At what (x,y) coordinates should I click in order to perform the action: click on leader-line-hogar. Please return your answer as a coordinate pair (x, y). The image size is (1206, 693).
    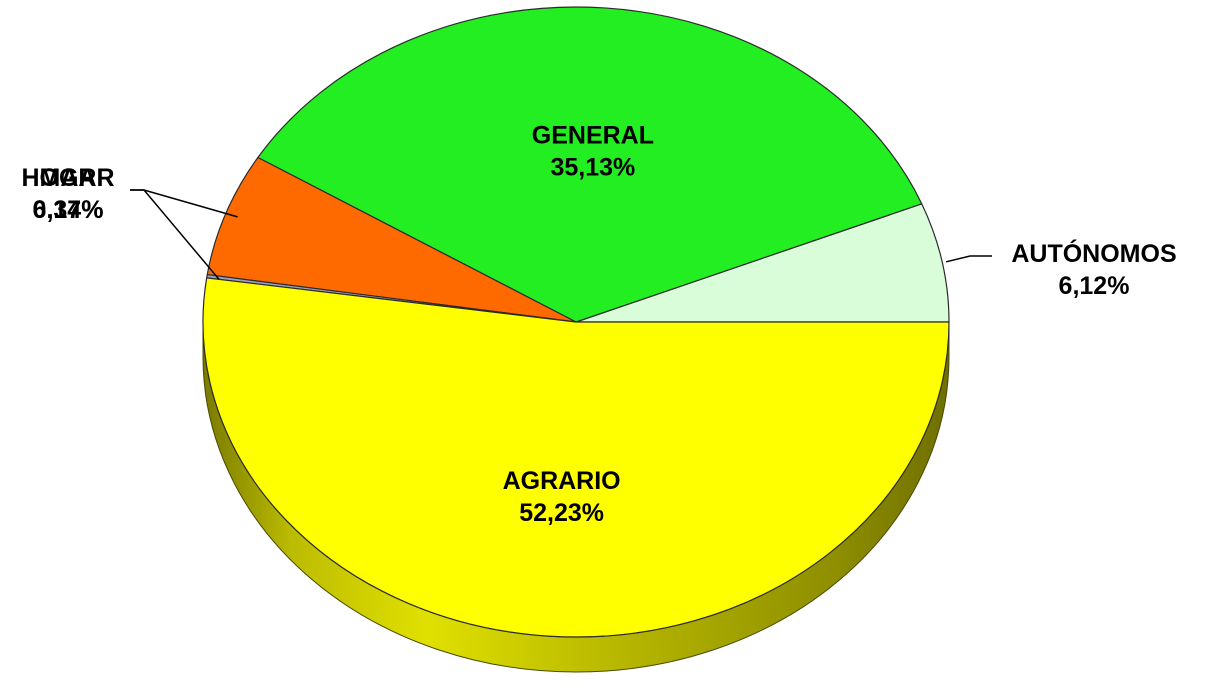
    Looking at the image, I should click on (184, 203).